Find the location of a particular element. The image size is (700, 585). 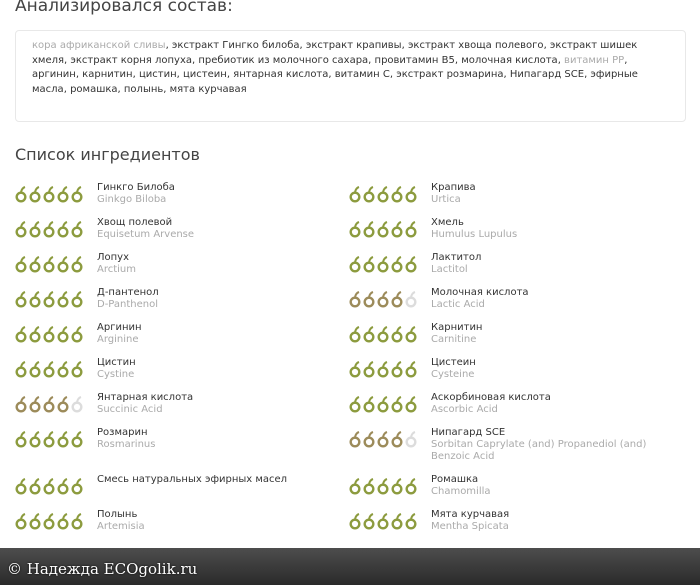

composition-item: экстракт шишек хмеля is located at coordinates (335, 53).